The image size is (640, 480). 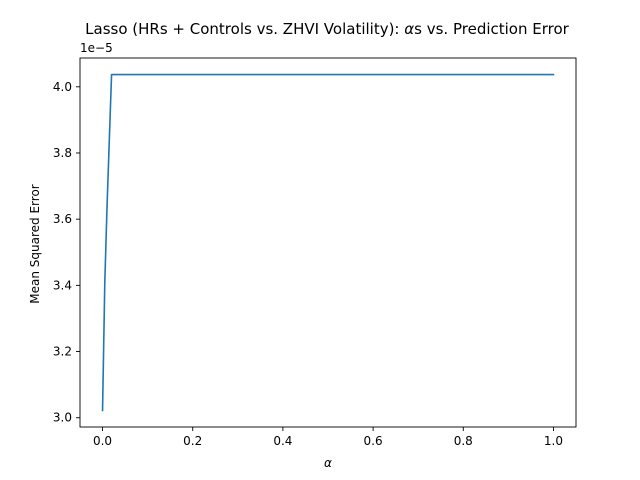 What do you see at coordinates (62, 219) in the screenshot?
I see `y-tick-label: 3.6` at bounding box center [62, 219].